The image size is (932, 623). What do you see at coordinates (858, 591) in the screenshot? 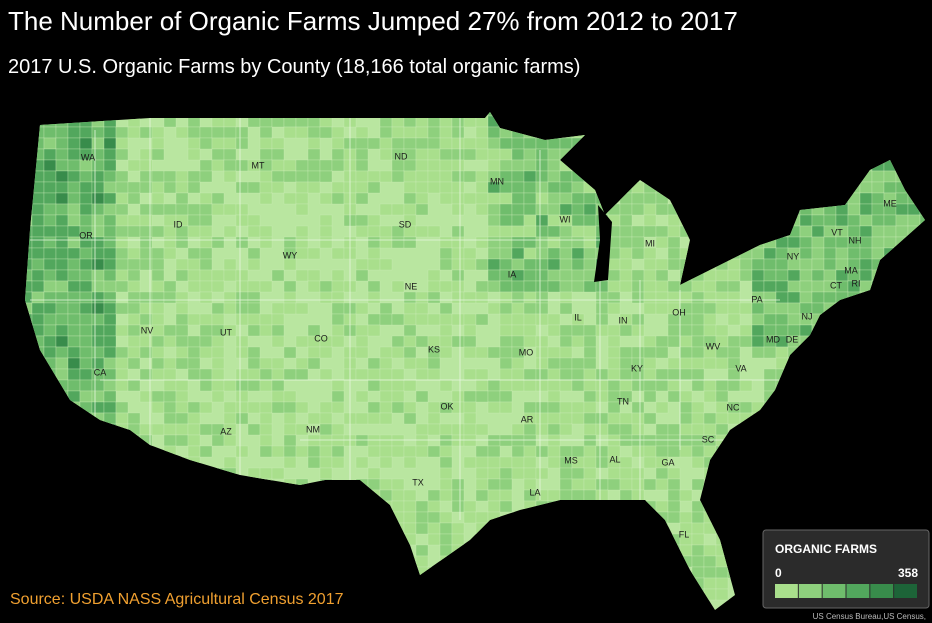
I see `legend-swatch` at bounding box center [858, 591].